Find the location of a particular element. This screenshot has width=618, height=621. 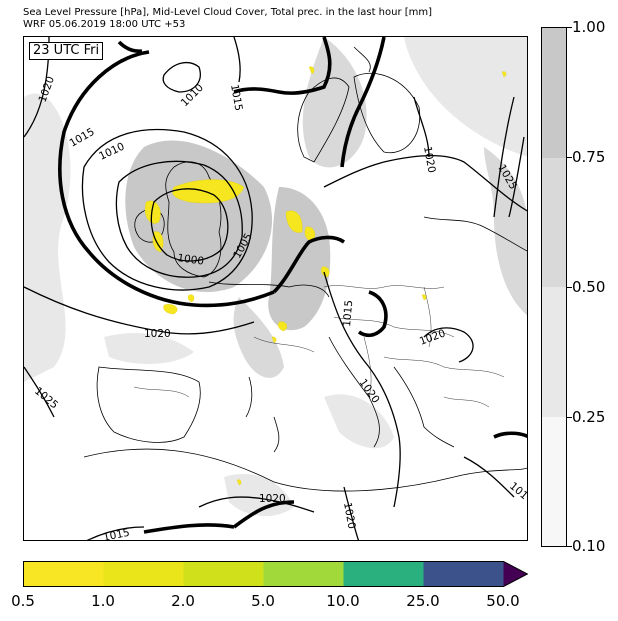

precip-colorbar-extend-arrow is located at coordinates (515, 574).